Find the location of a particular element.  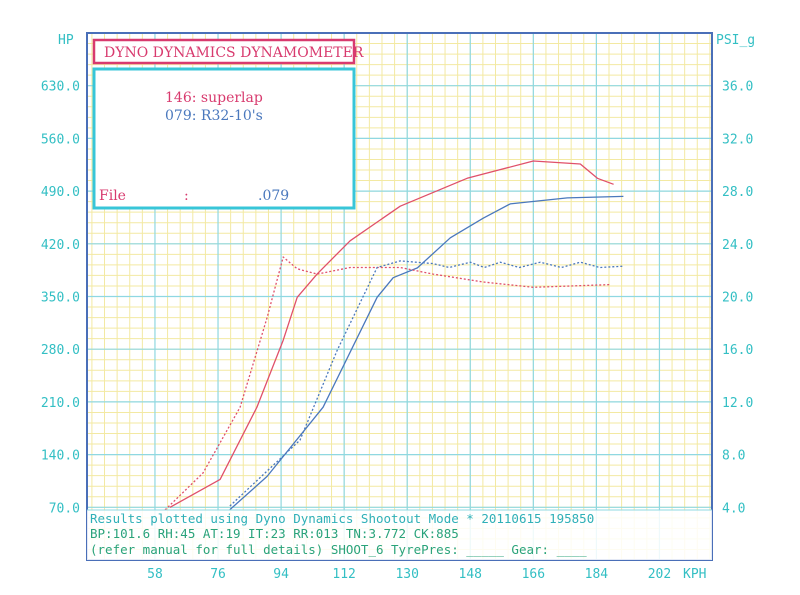

y-right-tick-label: 8.0 is located at coordinates (733, 456).